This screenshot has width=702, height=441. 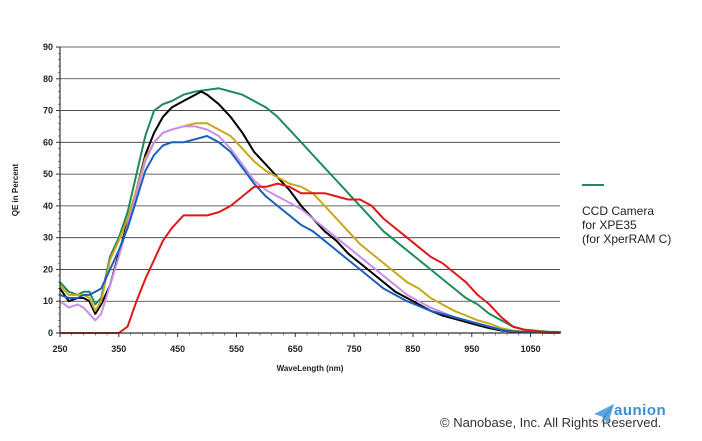 I want to click on y-tick-label: 40, so click(x=48, y=206).